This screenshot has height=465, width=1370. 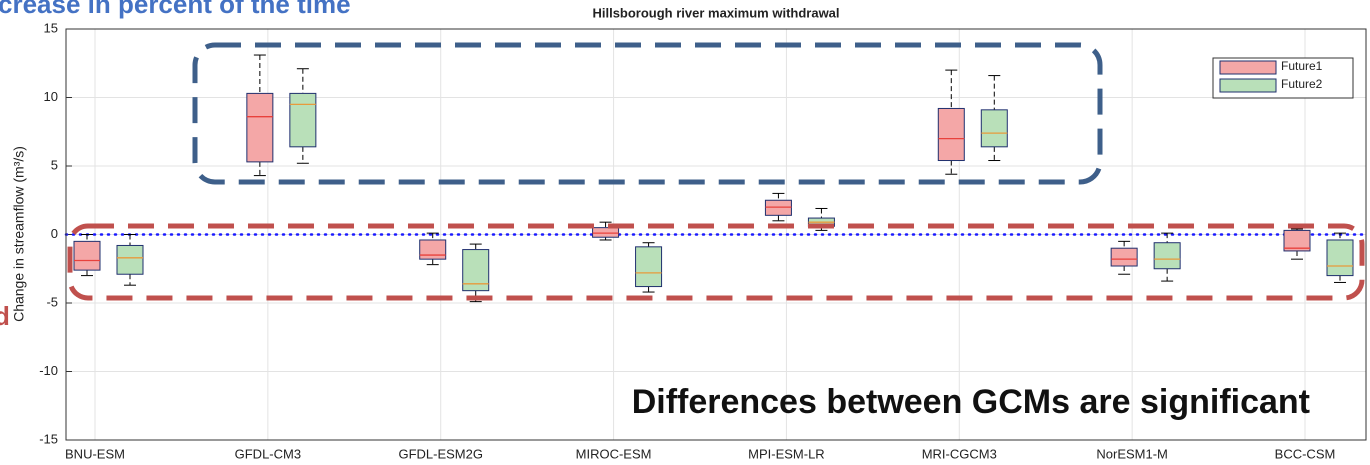 What do you see at coordinates (786, 453) in the screenshot?
I see `x-tick-label: MPI-ESM-LR` at bounding box center [786, 453].